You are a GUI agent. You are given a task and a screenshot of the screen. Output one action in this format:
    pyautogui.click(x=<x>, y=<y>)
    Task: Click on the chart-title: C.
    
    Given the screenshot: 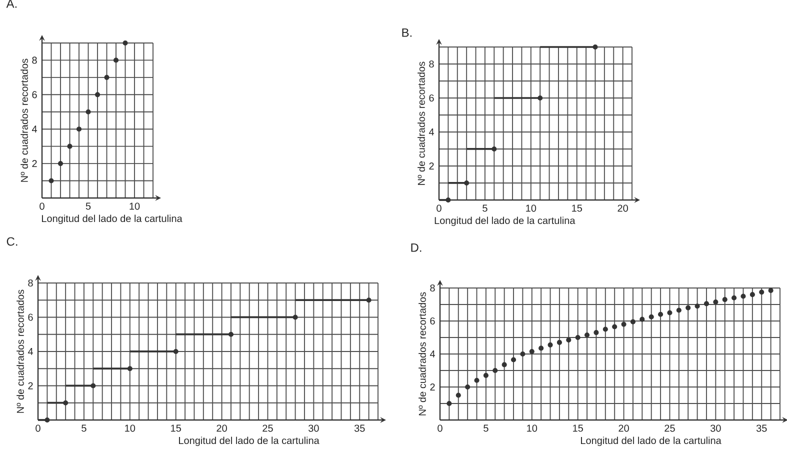 What is the action you would take?
    pyautogui.click(x=12, y=241)
    